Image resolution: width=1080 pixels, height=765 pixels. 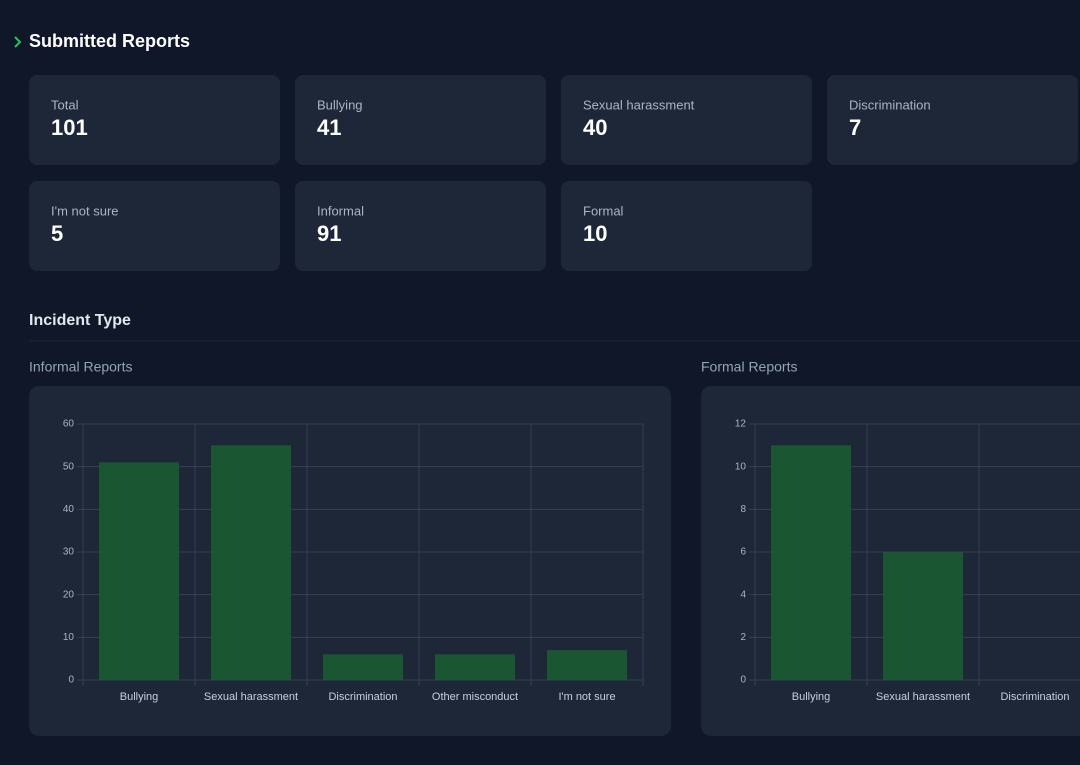 I want to click on stat-label: Sexual harassment, so click(x=639, y=104).